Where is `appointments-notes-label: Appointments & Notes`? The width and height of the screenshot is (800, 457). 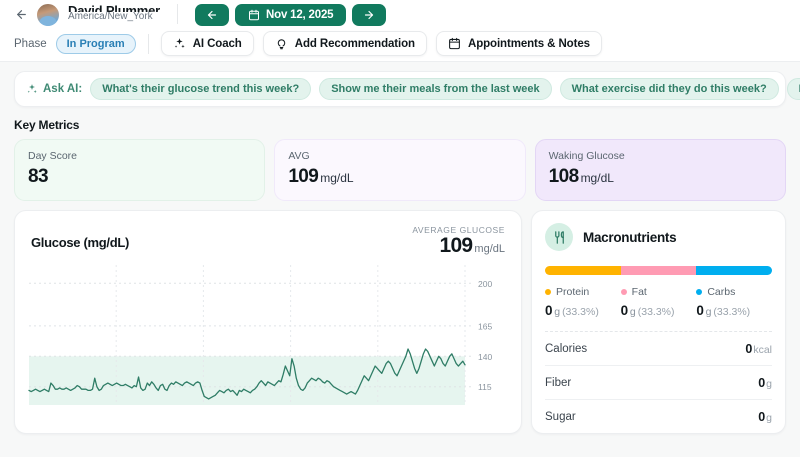
appointments-notes-label: Appointments & Notes is located at coordinates (528, 43).